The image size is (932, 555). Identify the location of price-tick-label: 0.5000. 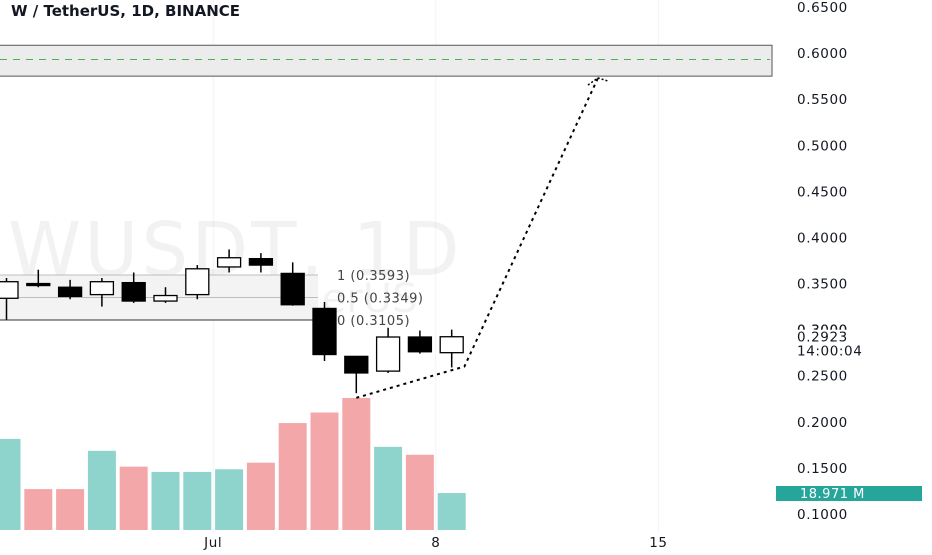
(822, 146).